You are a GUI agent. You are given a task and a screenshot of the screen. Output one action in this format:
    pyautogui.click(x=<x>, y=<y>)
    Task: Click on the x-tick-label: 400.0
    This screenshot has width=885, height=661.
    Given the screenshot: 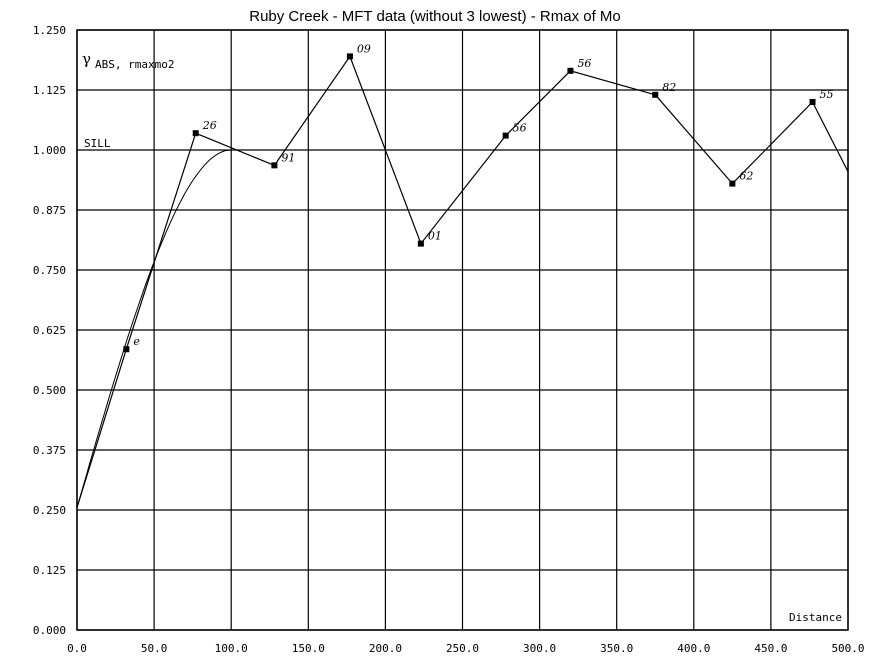 What is the action you would take?
    pyautogui.click(x=693, y=648)
    